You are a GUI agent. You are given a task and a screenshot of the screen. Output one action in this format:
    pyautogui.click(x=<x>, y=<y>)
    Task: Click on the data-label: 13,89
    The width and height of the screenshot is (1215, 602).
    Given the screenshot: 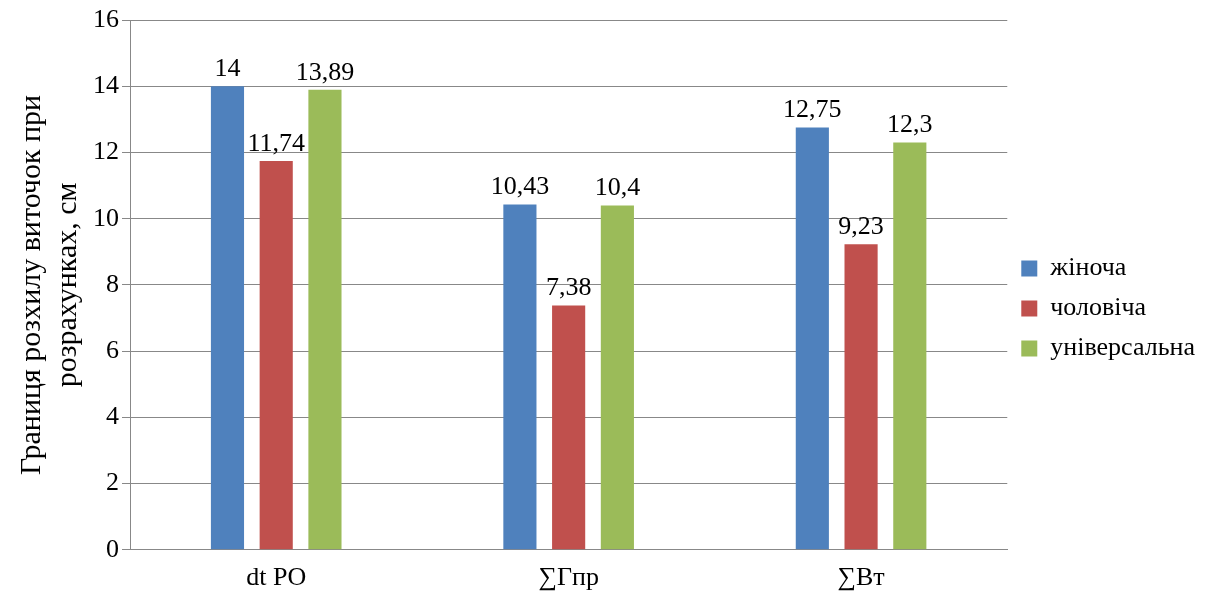 What is the action you would take?
    pyautogui.click(x=325, y=71)
    